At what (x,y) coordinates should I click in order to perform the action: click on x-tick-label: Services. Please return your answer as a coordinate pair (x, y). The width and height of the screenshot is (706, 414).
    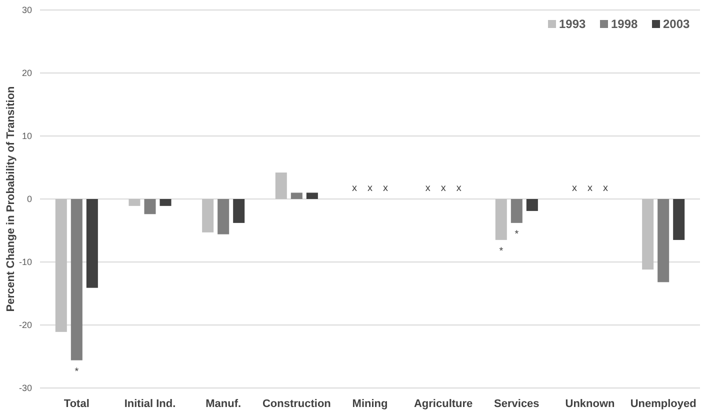
    Looking at the image, I should click on (517, 404).